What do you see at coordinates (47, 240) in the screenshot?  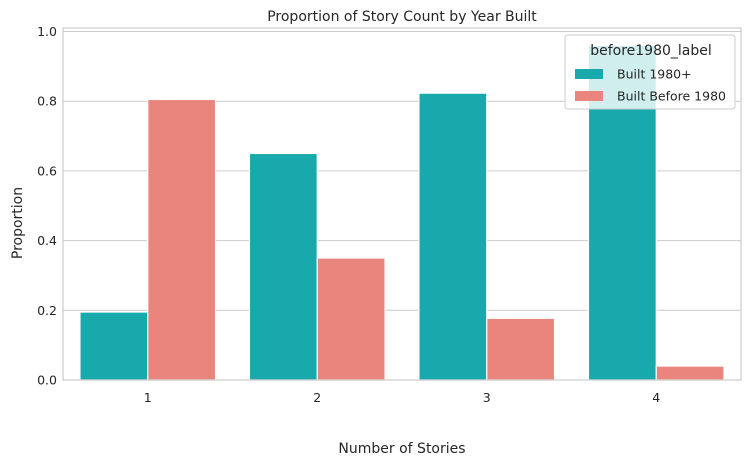 I see `y-tick-label: 0.4` at bounding box center [47, 240].